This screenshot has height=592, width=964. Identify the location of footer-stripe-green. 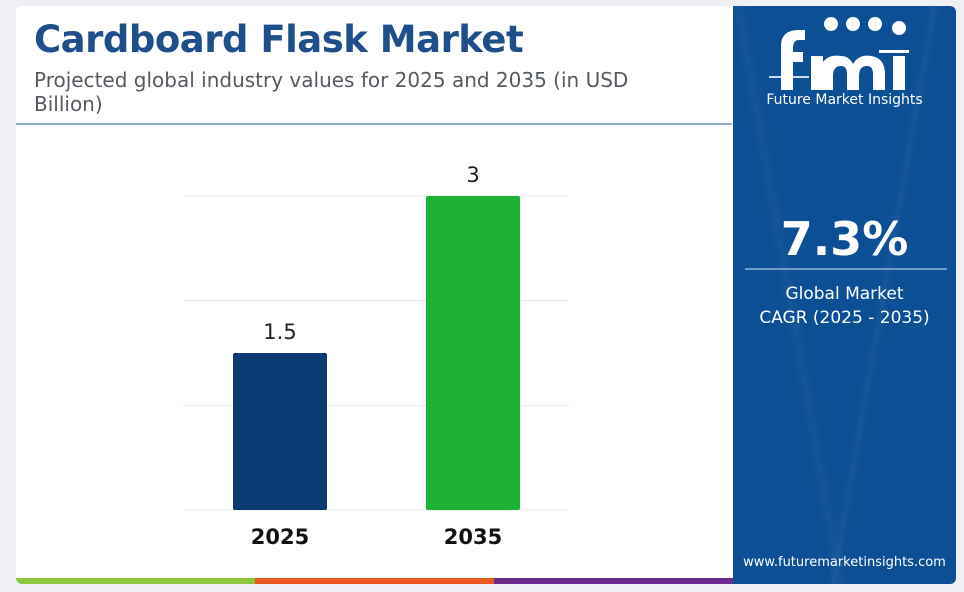
(135, 581).